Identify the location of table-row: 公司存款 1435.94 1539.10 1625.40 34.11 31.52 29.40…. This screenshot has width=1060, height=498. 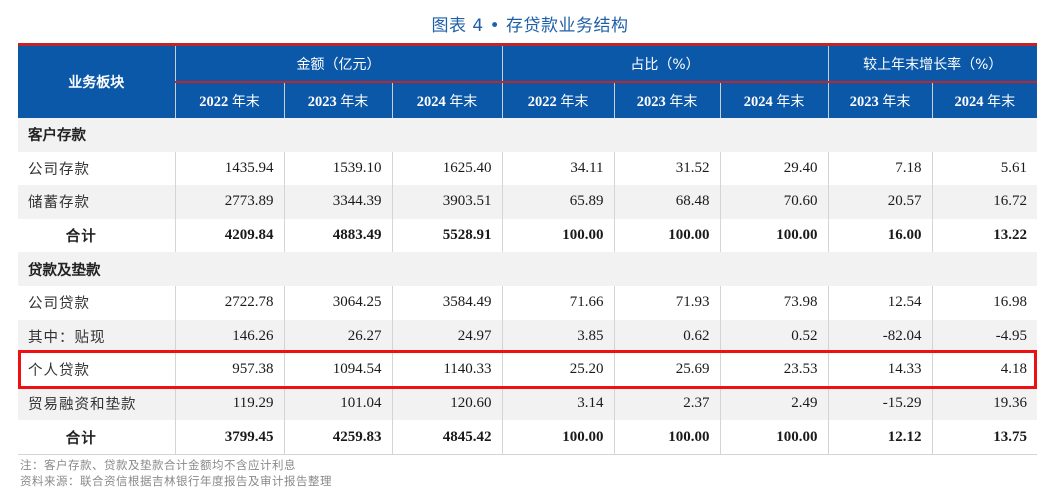
(528, 168).